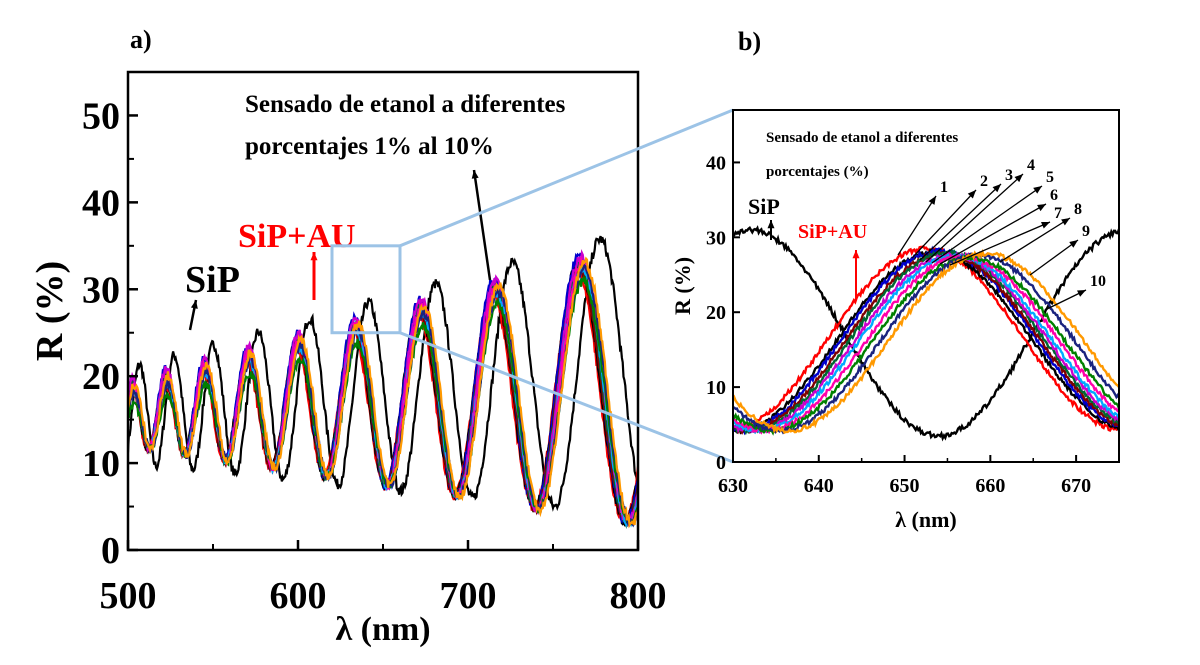  What do you see at coordinates (1086, 231) in the screenshot?
I see `panel-b-curve-label: 9` at bounding box center [1086, 231].